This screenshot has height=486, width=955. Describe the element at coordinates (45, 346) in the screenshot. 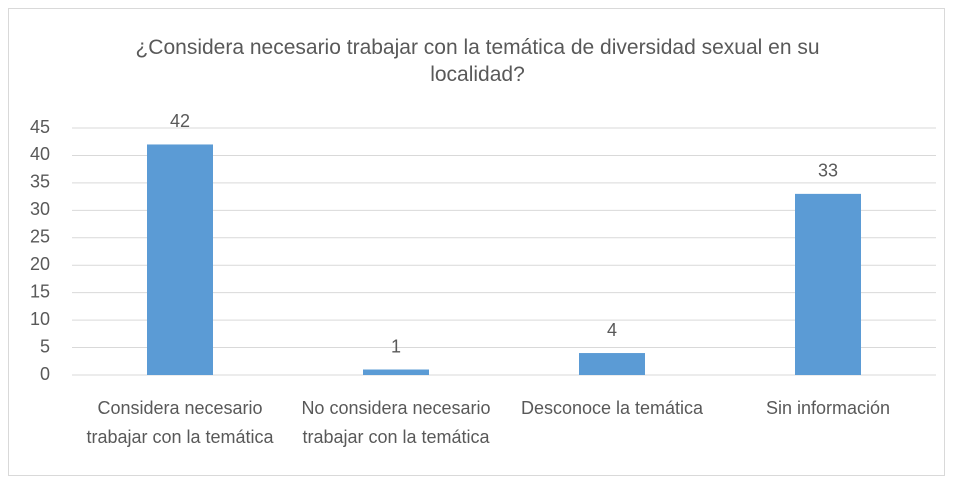

I see `y-tick-label: 5` at that location.